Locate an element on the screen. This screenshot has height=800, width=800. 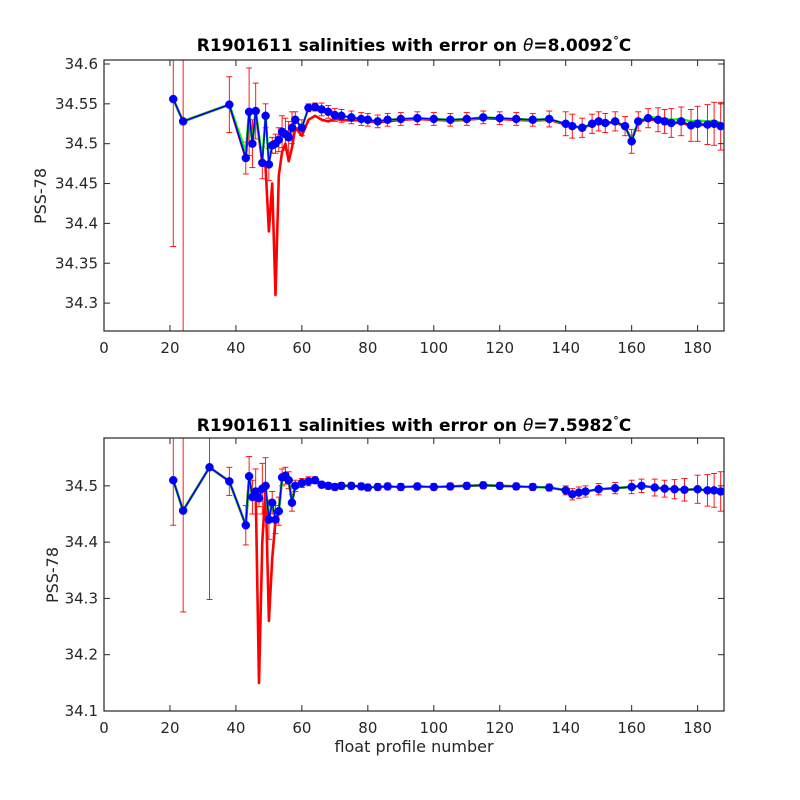
bottom-salinity-points is located at coordinates (446, 496).